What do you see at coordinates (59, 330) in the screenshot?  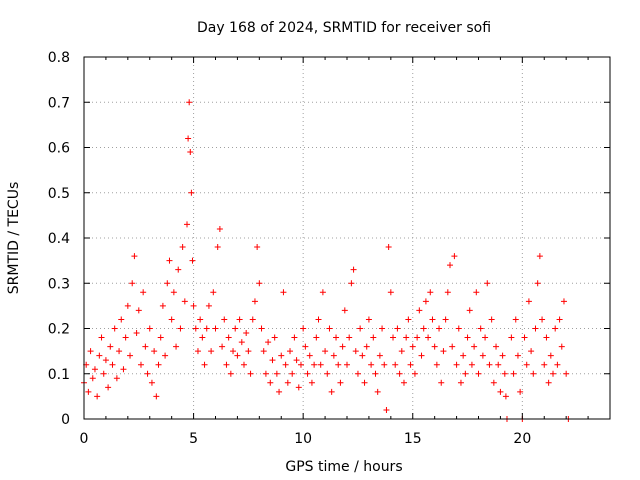 I see `y-tick-label: 0.2` at bounding box center [59, 330].